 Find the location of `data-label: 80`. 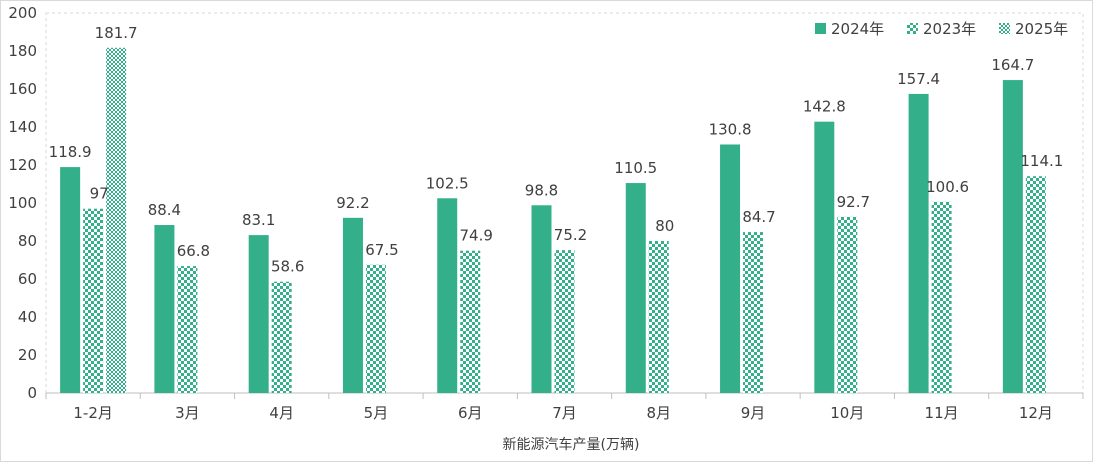

data-label: 80 is located at coordinates (664, 226).